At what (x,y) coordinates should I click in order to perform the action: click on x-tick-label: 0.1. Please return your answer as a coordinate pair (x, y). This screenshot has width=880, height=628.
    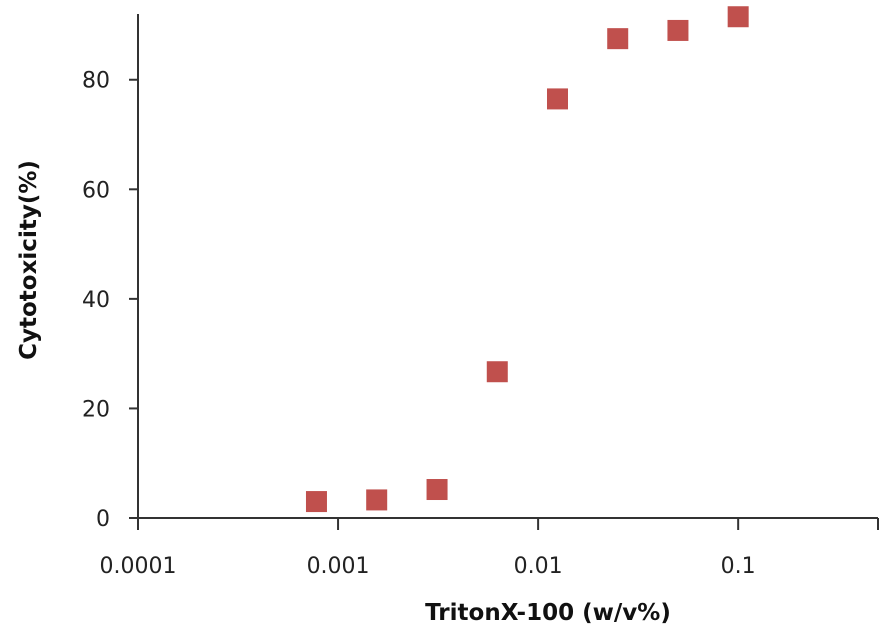
    Looking at the image, I should click on (738, 566).